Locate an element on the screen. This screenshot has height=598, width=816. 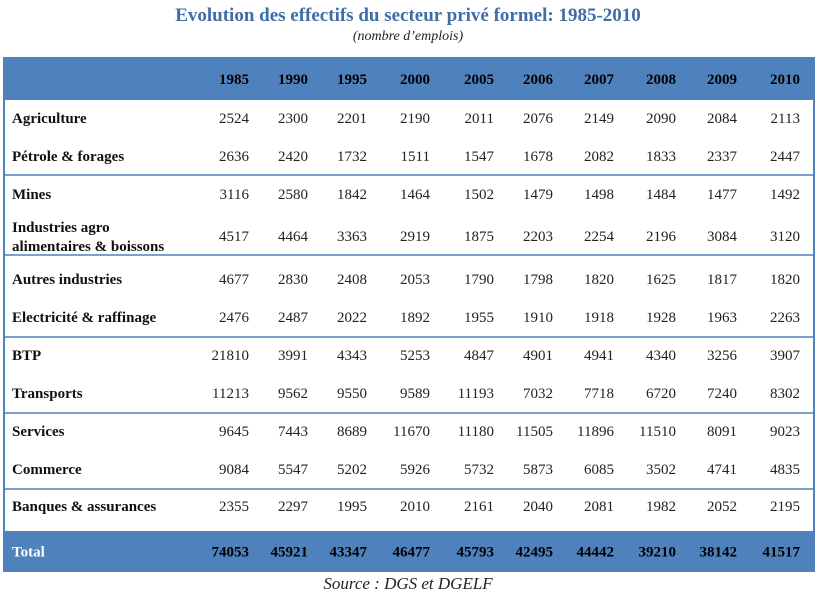
table-cell: 3116 is located at coordinates (235, 195).